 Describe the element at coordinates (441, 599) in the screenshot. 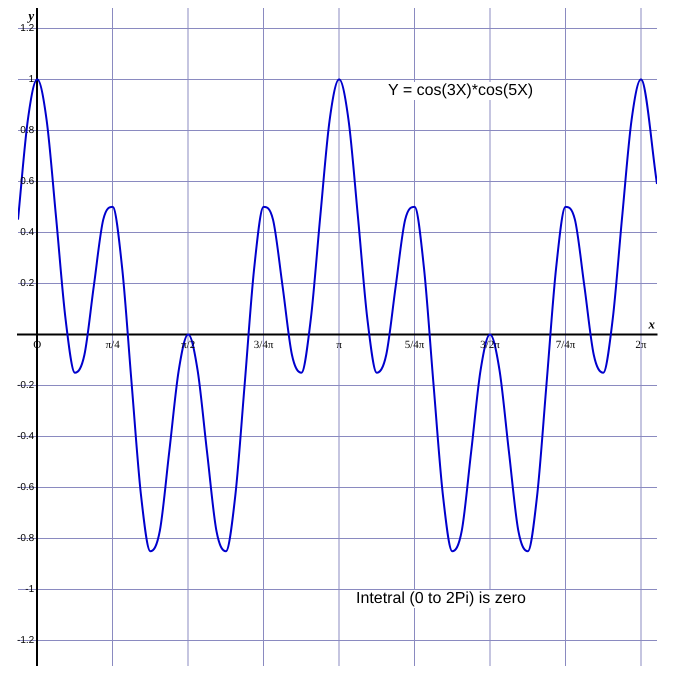

I see `annotation: Intetral (0 to 2Pi) is zero` at that location.